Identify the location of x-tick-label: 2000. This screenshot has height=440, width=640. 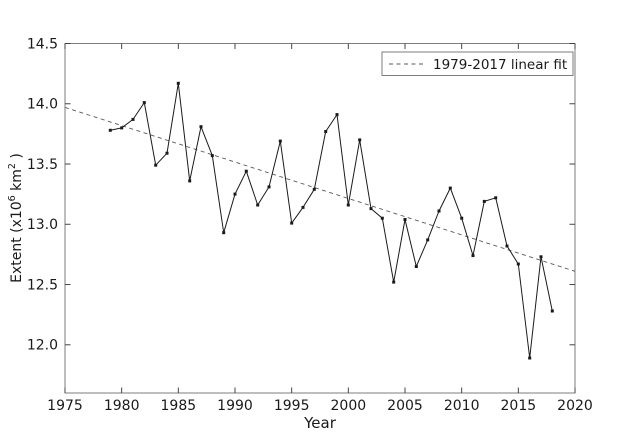
(349, 406).